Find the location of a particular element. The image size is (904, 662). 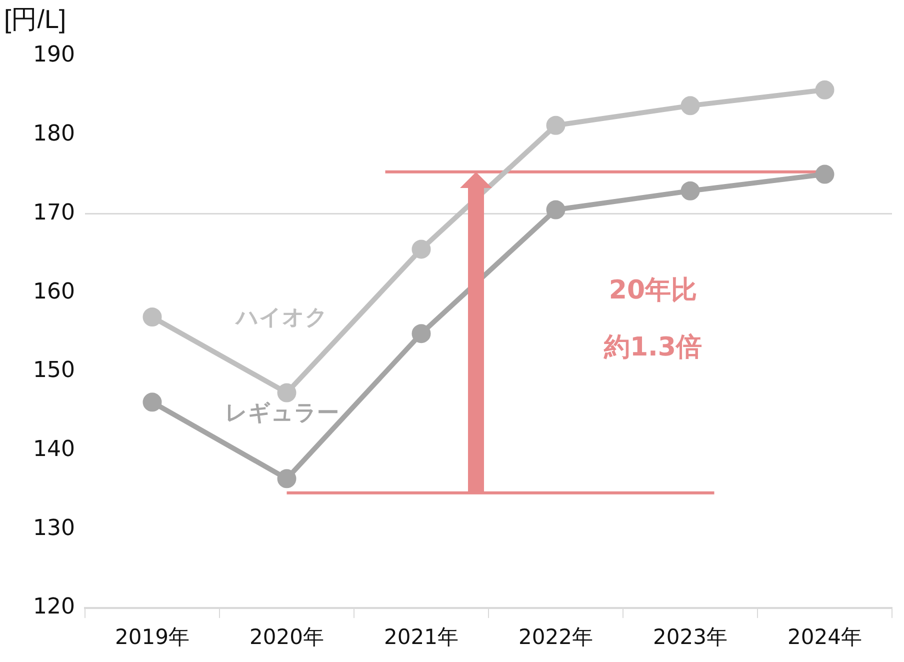

y-tick-label: 180 is located at coordinates (54, 134).